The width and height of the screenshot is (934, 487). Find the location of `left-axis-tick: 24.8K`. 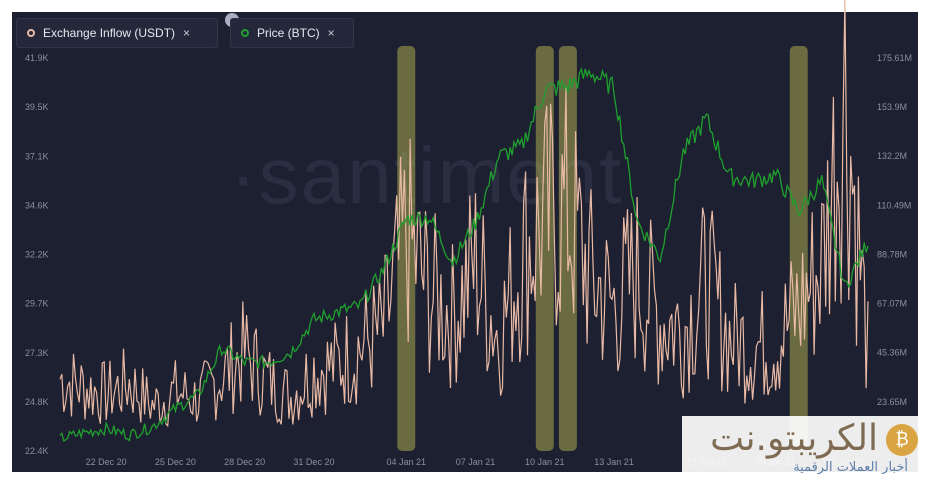

left-axis-tick: 24.8K is located at coordinates (37, 402).